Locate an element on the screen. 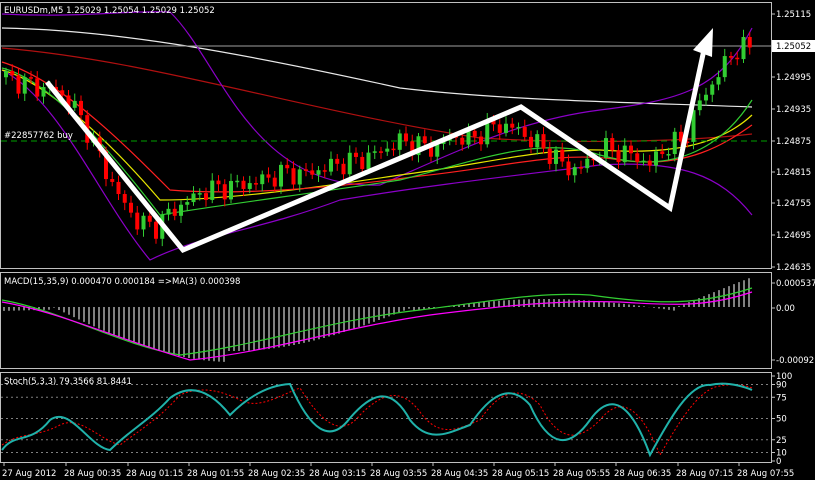 The width and height of the screenshot is (815, 480). current-price-box is located at coordinates (793, 46).